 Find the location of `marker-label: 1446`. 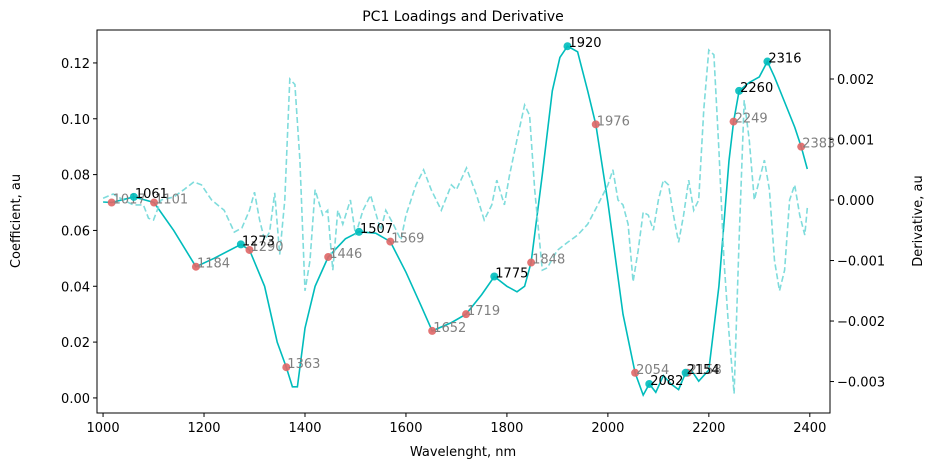

marker-label: 1446 is located at coordinates (345, 254).